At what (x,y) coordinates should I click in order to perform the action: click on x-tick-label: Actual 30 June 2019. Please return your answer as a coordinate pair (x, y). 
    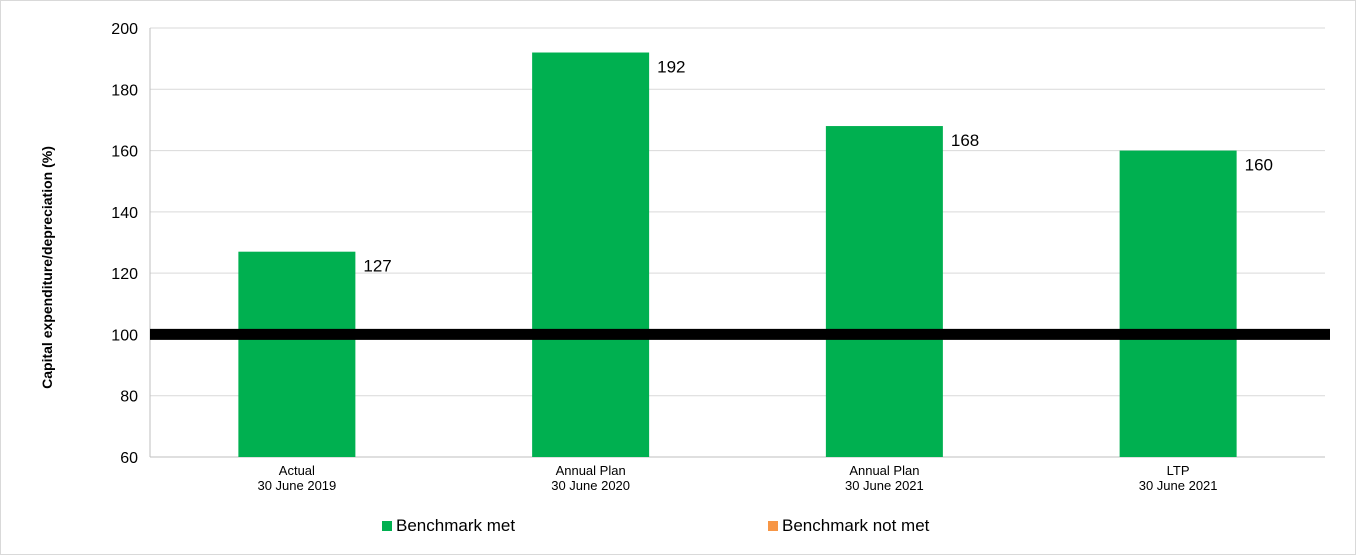
    Looking at the image, I should click on (296, 478).